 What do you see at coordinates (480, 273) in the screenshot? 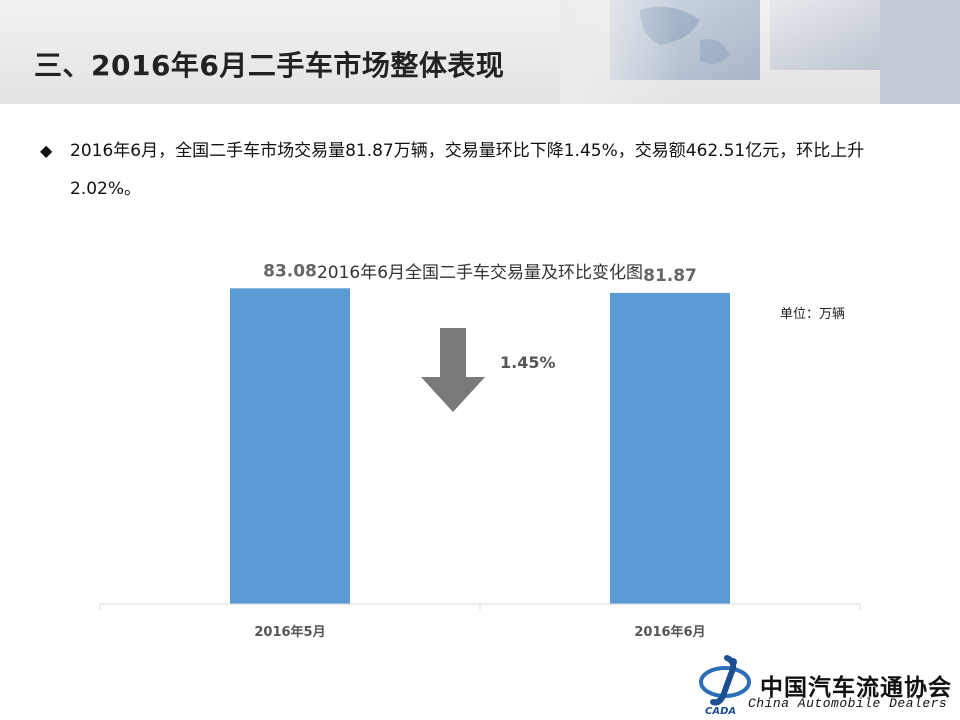
I see `chart-title: 2016年6月全国二手车交易量及环比变化图` at bounding box center [480, 273].